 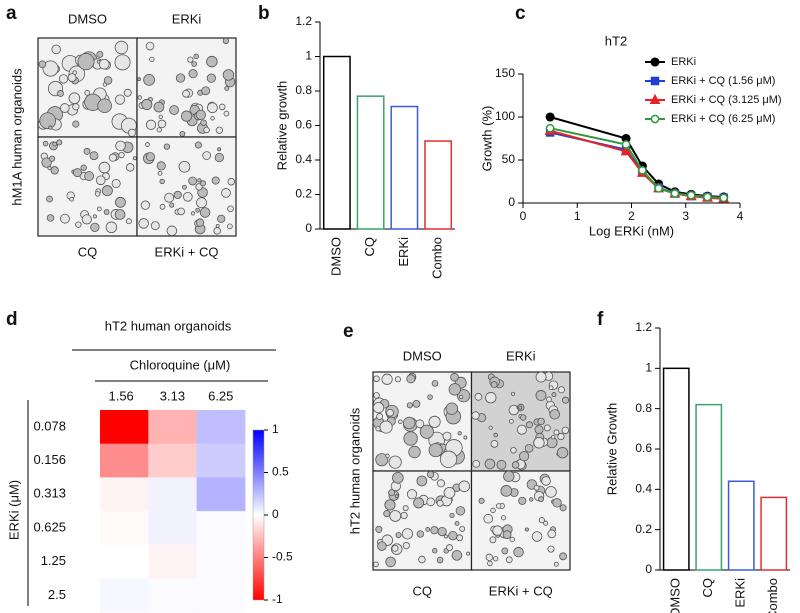 What do you see at coordinates (600, 319) in the screenshot?
I see `panel-label: f` at bounding box center [600, 319].